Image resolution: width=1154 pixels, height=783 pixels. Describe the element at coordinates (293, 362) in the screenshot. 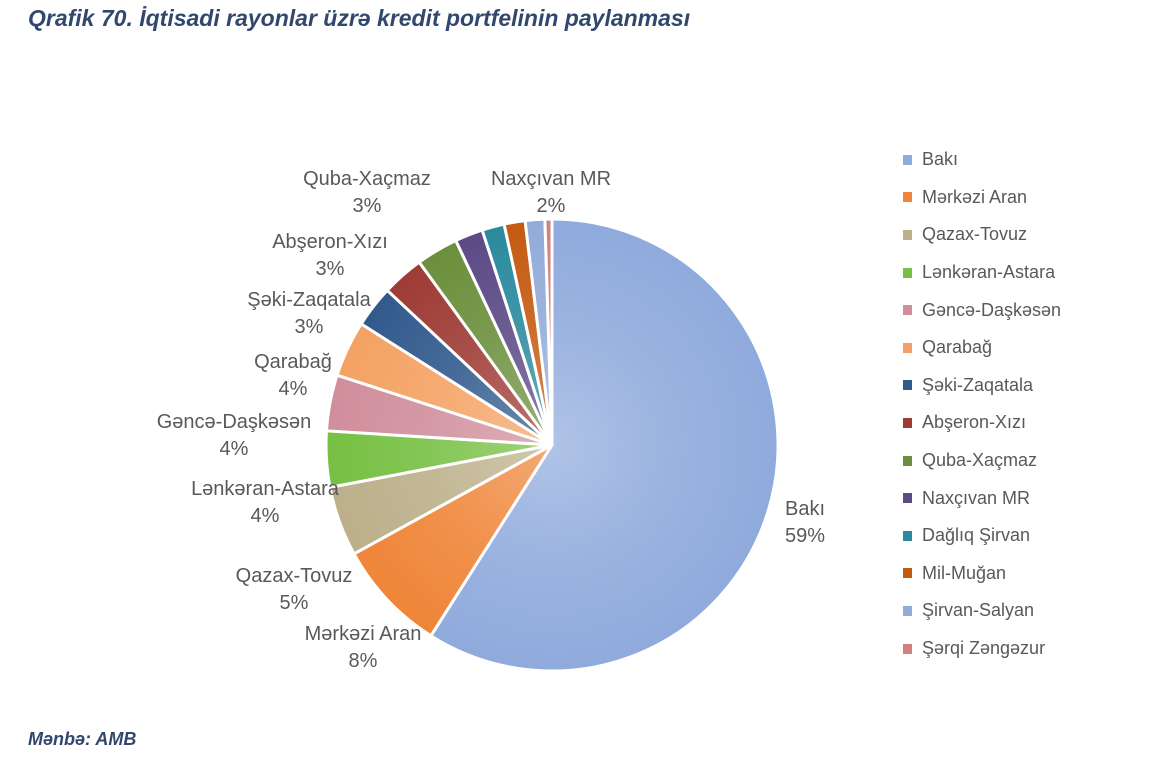

I see `pie-callout-name: Qarabağ` at that location.